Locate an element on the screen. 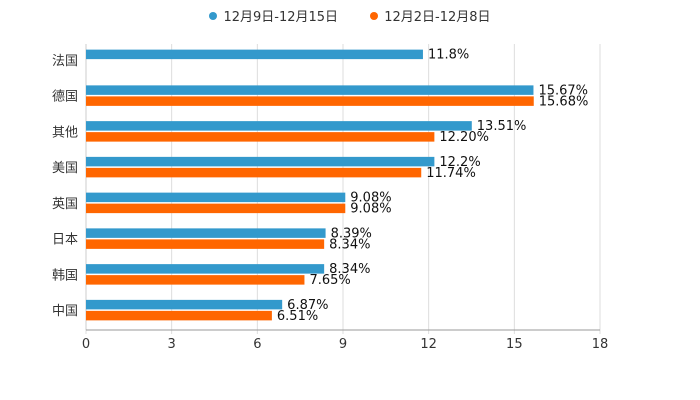 This screenshot has width=700, height=400. data-label: 15.68% is located at coordinates (564, 101).